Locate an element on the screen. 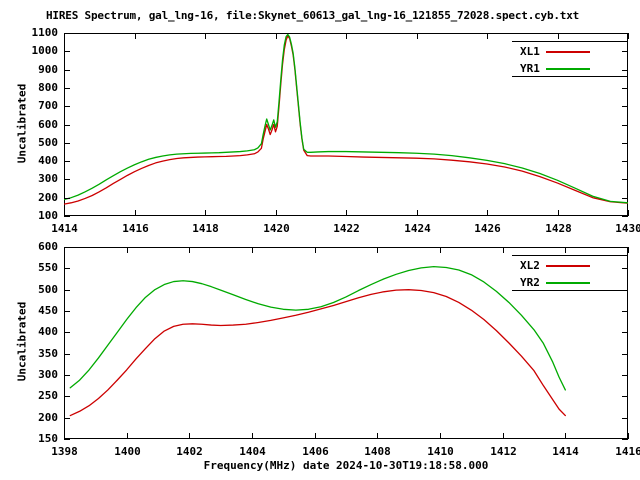 The image size is (640, 480). x-tick-label: 1398 is located at coordinates (64, 451).